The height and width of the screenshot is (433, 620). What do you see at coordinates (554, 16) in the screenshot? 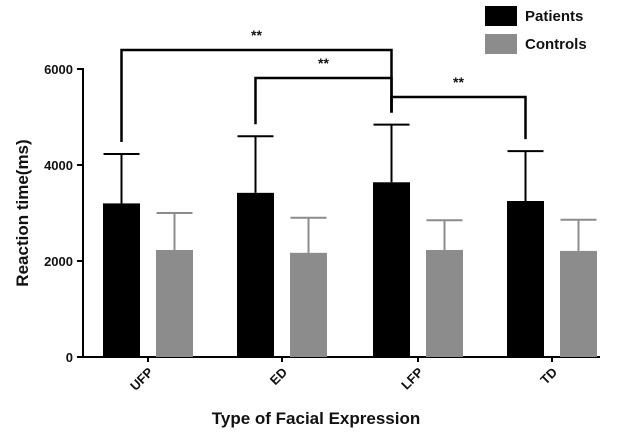
I see `legend-label: Patients` at bounding box center [554, 16].